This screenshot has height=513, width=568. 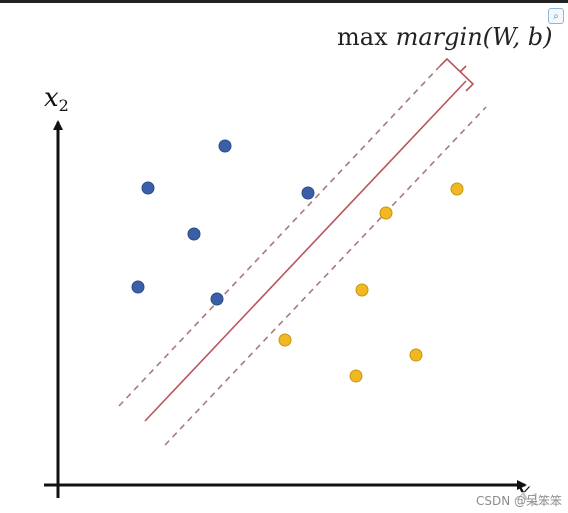 I want to click on watermark: CSDN @呆笨笨, so click(x=518, y=500).